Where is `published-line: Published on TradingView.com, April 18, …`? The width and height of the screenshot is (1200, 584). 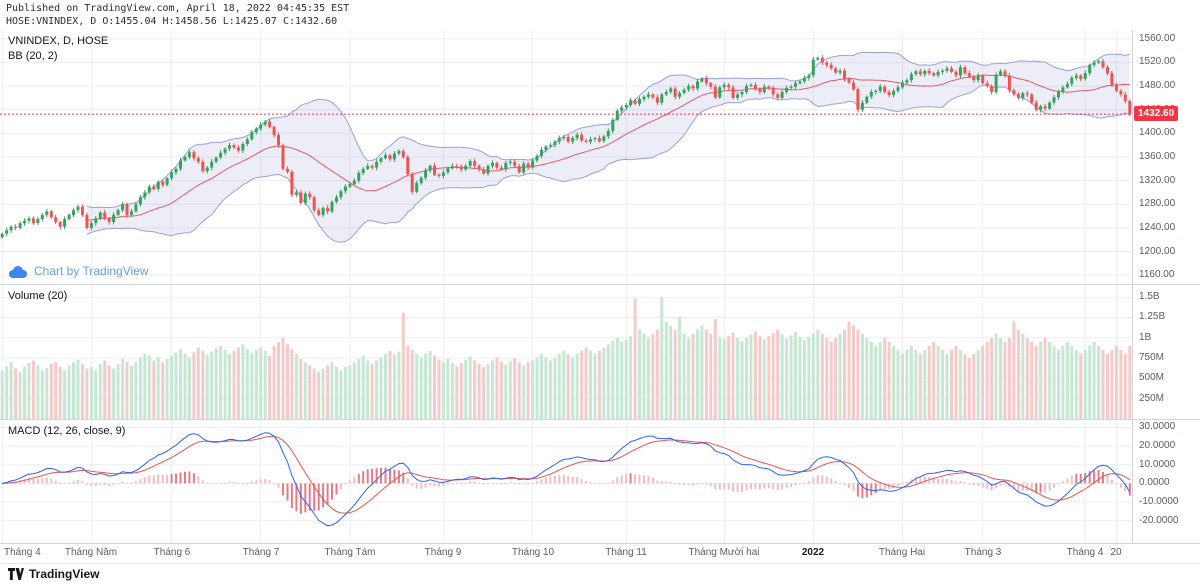 published-line: Published on TradingView.com, April 18, … is located at coordinates (178, 8).